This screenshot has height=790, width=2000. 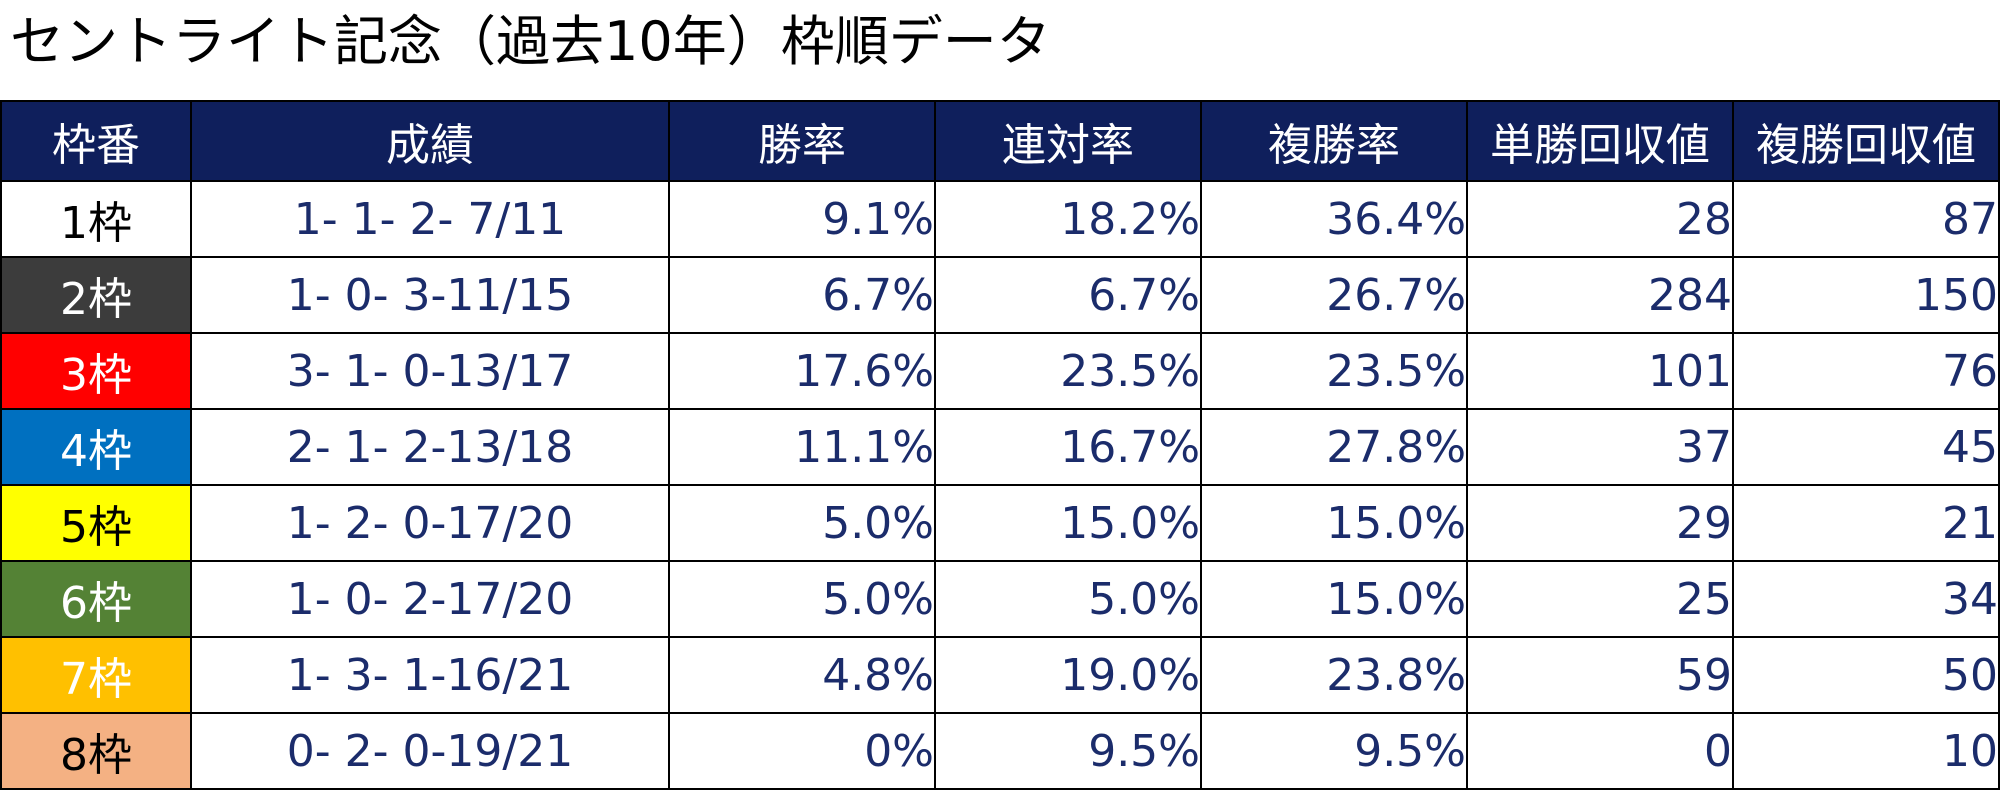 What do you see at coordinates (802, 219) in the screenshot?
I see `win-rate-cell: 9.1%` at bounding box center [802, 219].